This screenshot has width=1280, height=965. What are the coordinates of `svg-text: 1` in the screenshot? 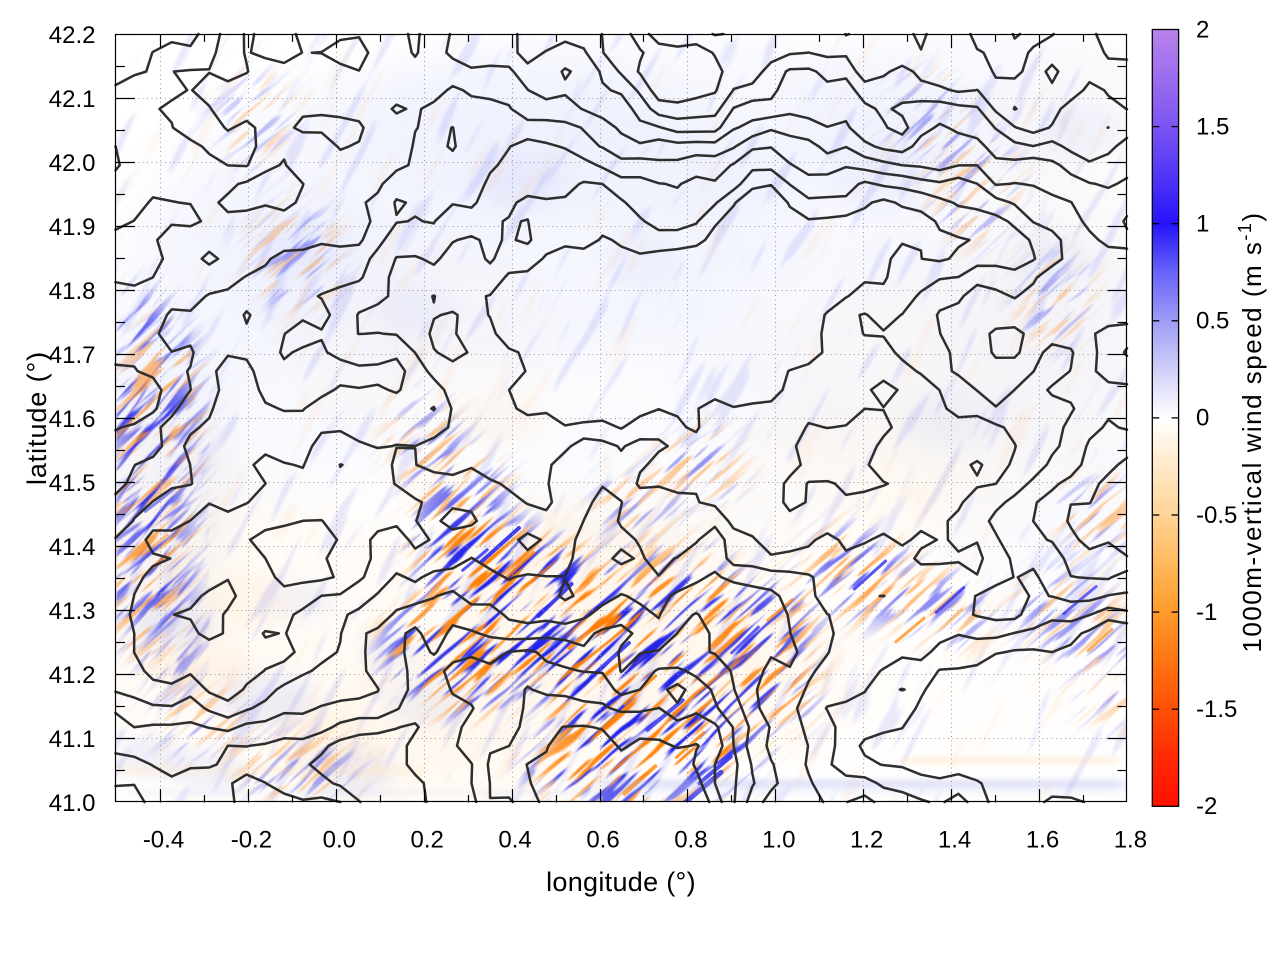 It's located at (1202, 224).